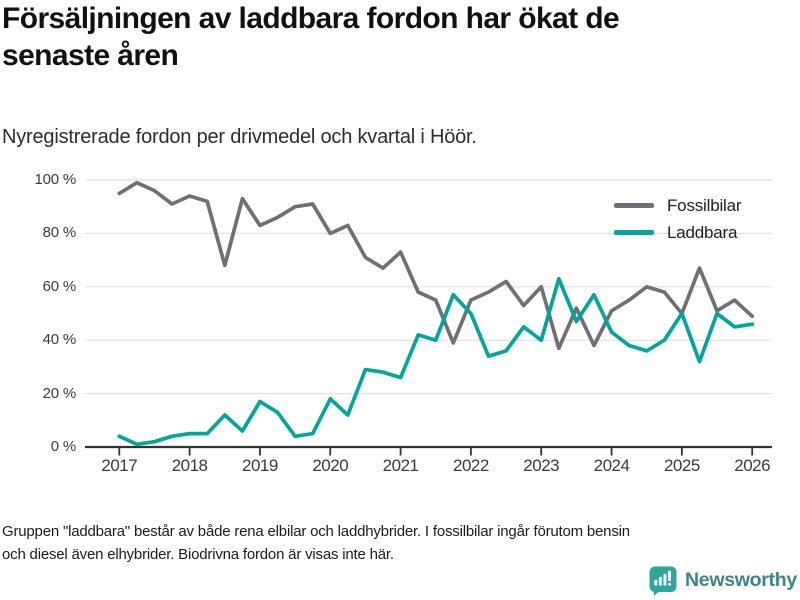 This screenshot has height=600, width=800. I want to click on x-axis-label-2019: 2019, so click(260, 465).